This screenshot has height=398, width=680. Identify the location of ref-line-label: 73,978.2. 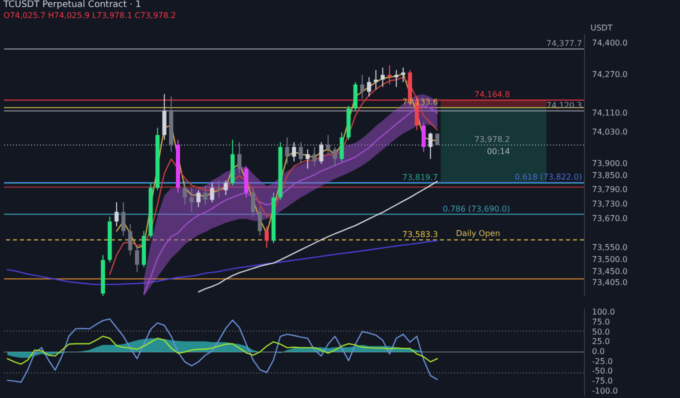
(492, 139).